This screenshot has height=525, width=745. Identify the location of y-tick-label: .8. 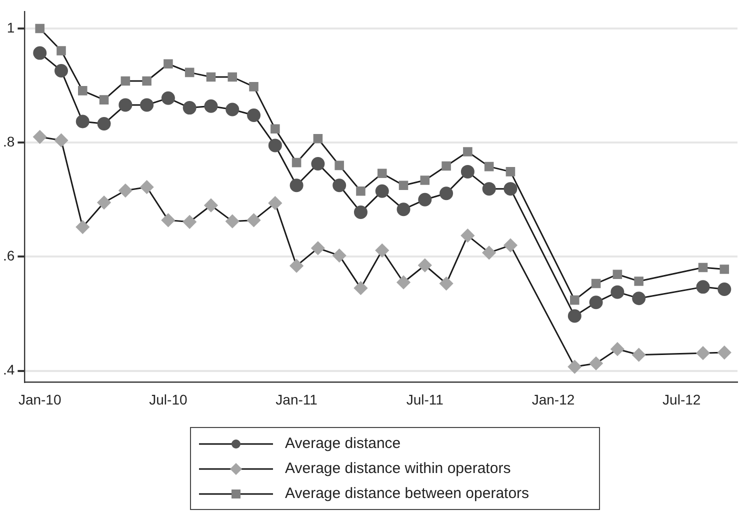
(8, 141).